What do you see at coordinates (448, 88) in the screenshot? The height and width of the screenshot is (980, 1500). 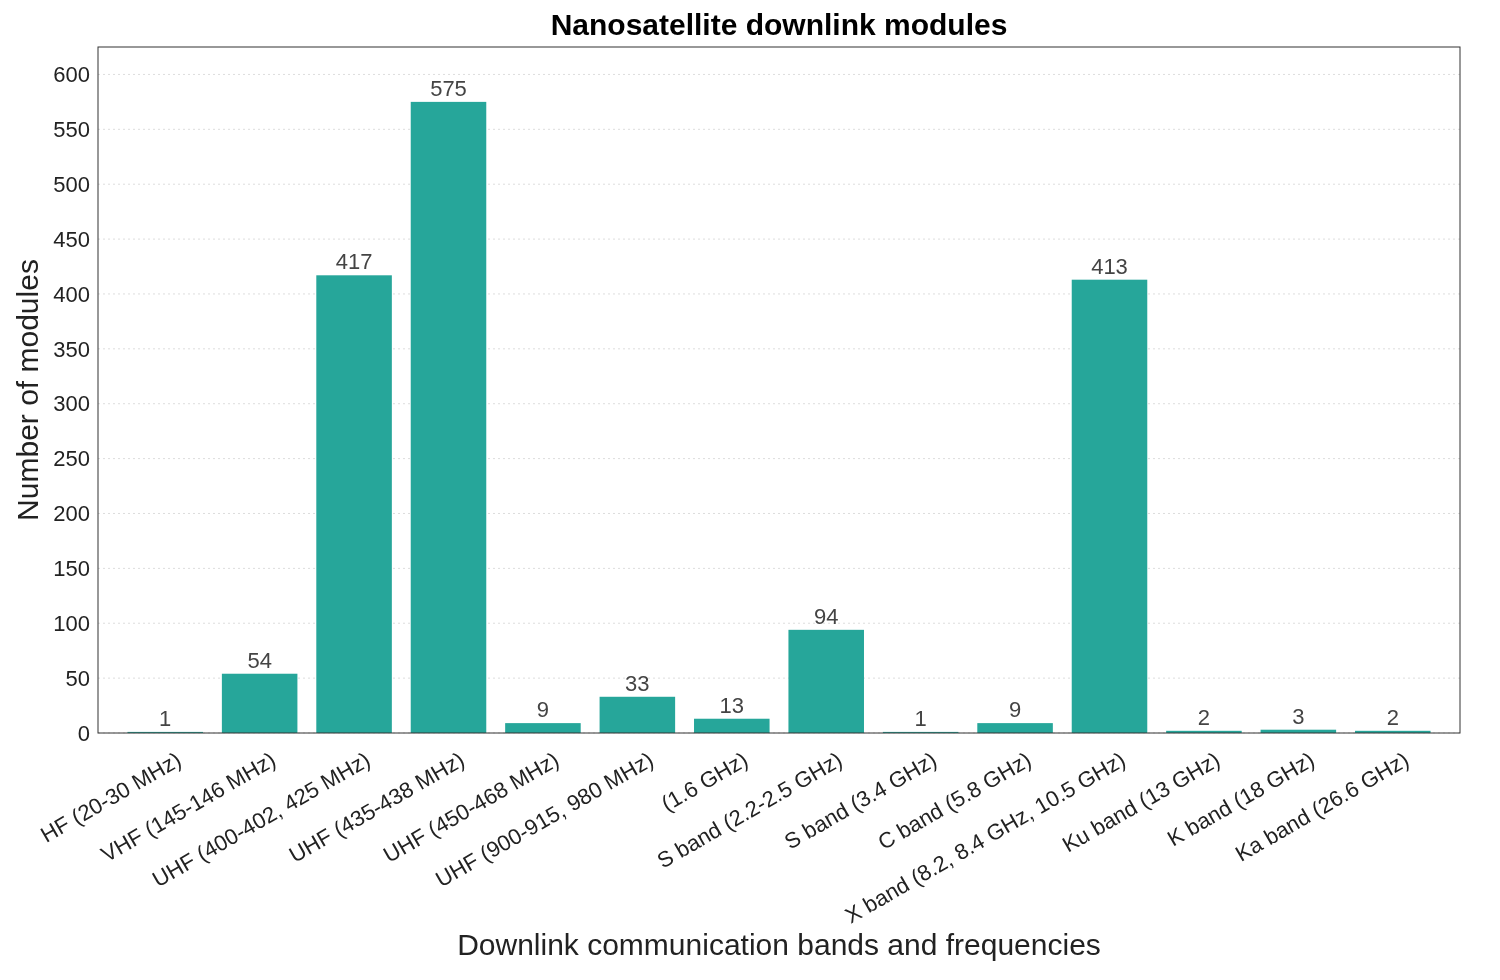 I see `data-label: 575` at bounding box center [448, 88].